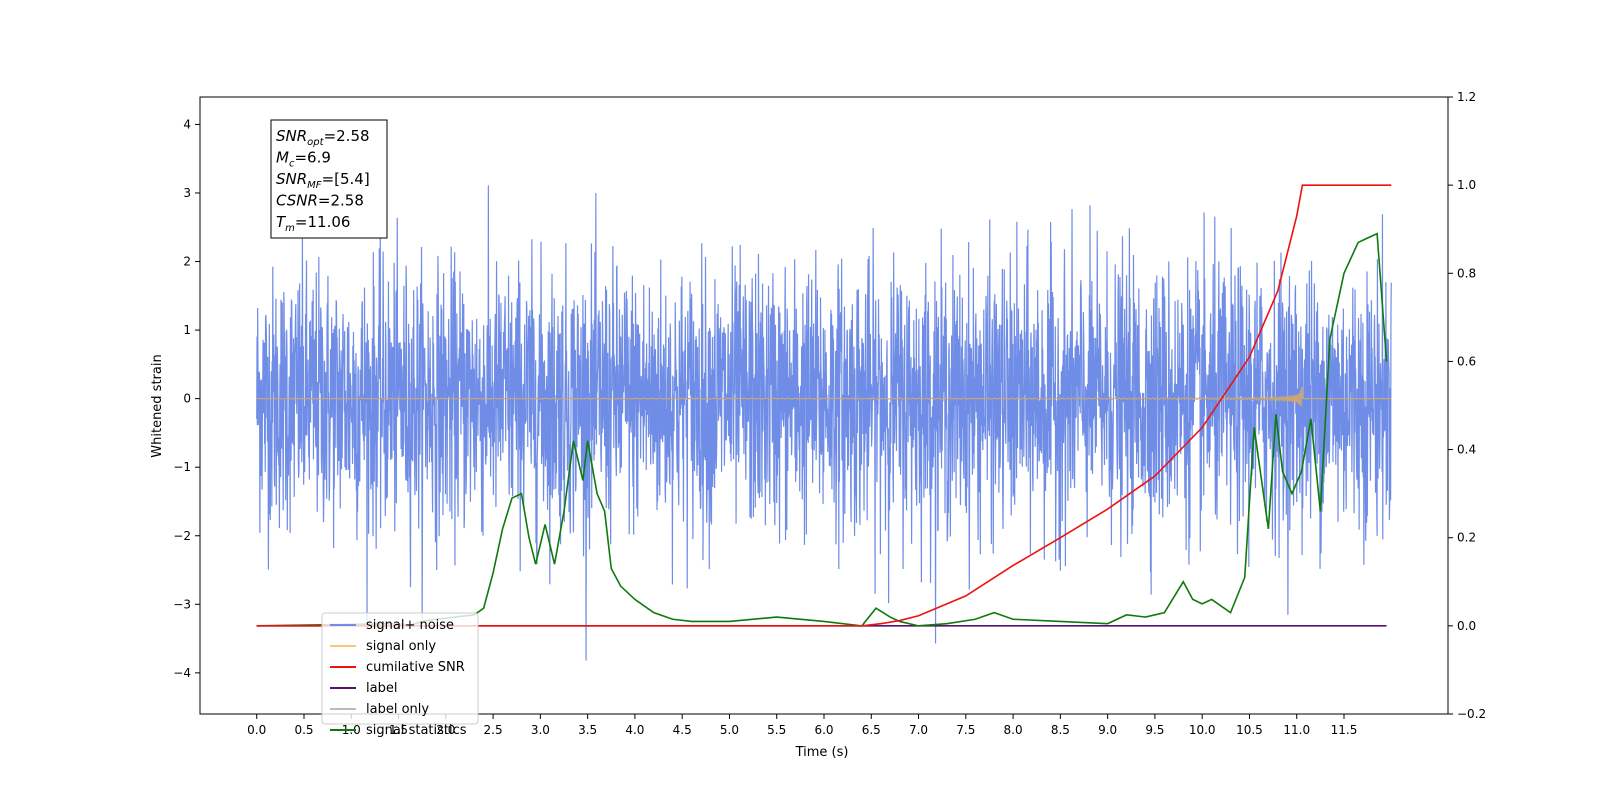  Describe the element at coordinates (187, 330) in the screenshot. I see `y-tick-label: 1` at that location.